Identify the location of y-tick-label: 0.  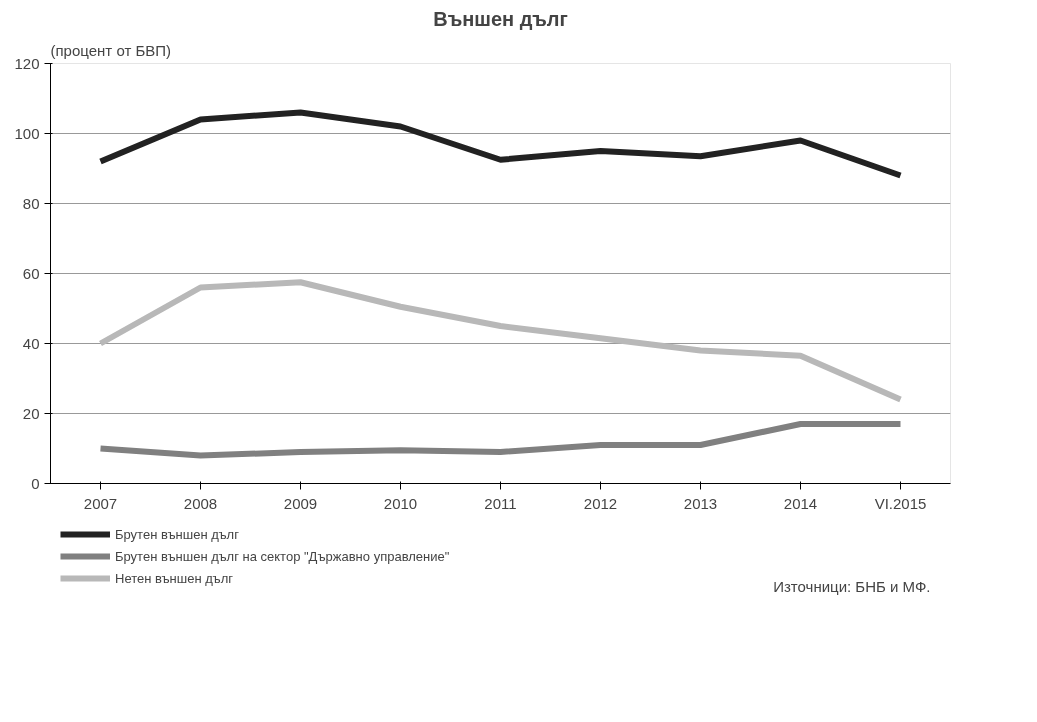
(35, 483).